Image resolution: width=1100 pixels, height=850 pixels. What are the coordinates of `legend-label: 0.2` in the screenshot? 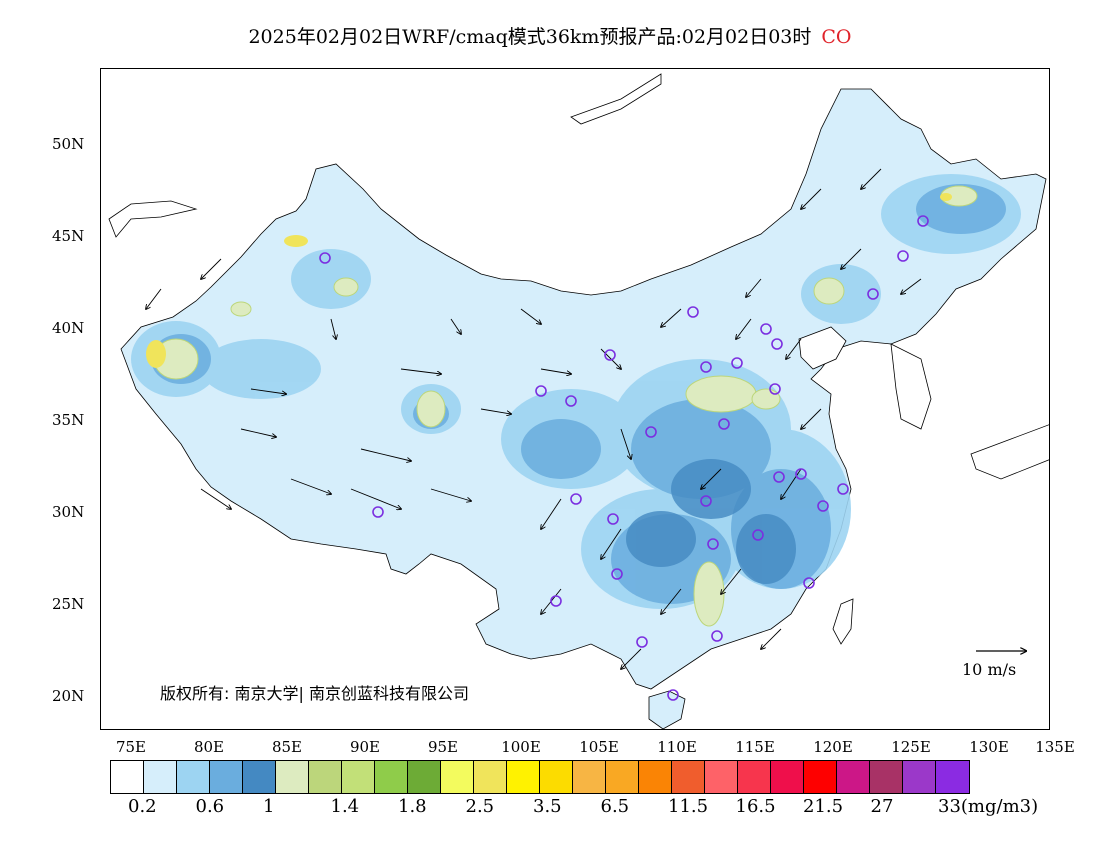 It's located at (142, 806).